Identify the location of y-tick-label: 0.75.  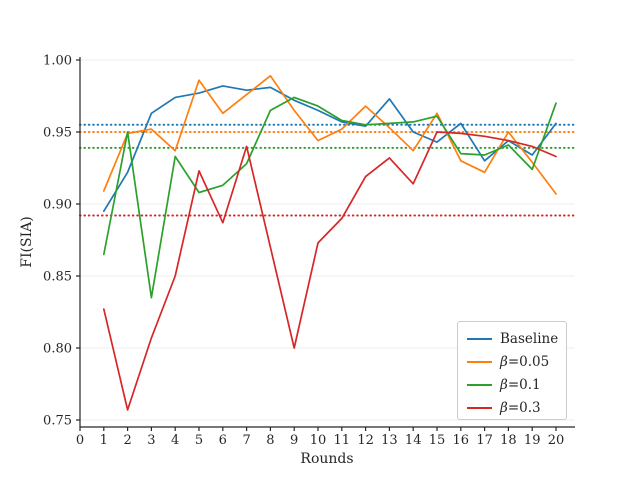
(57, 421).